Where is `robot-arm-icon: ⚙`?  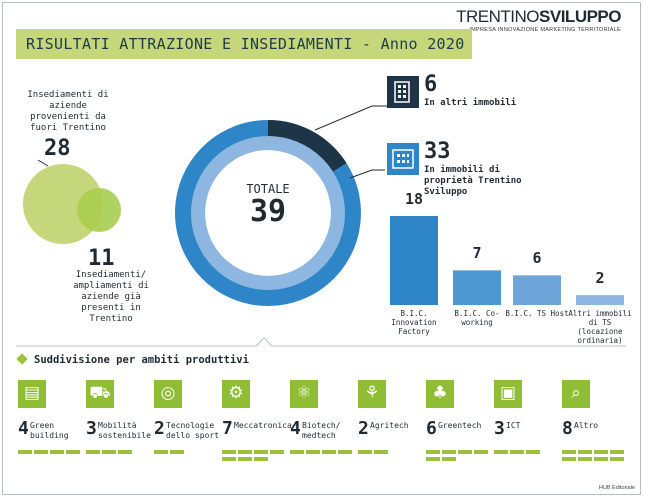 robot-arm-icon: ⚙ is located at coordinates (236, 394).